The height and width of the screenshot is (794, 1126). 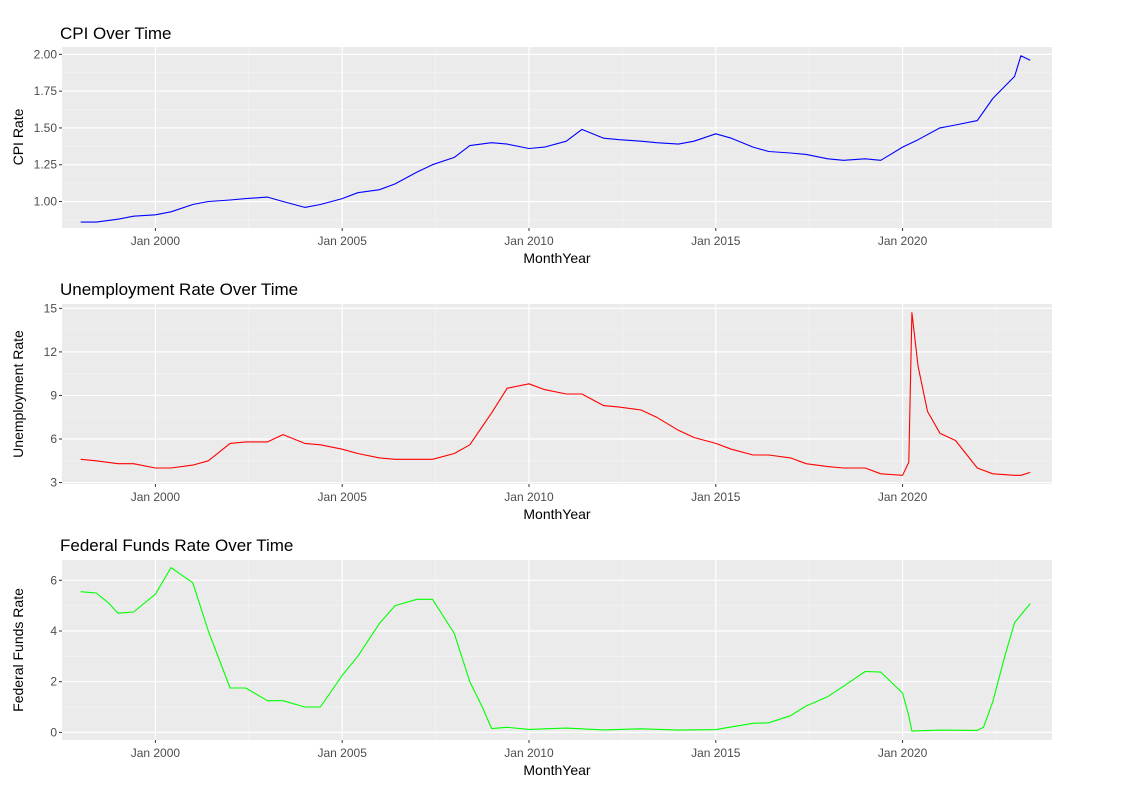 I want to click on y-tick-label: 1.25, so click(x=46, y=165).